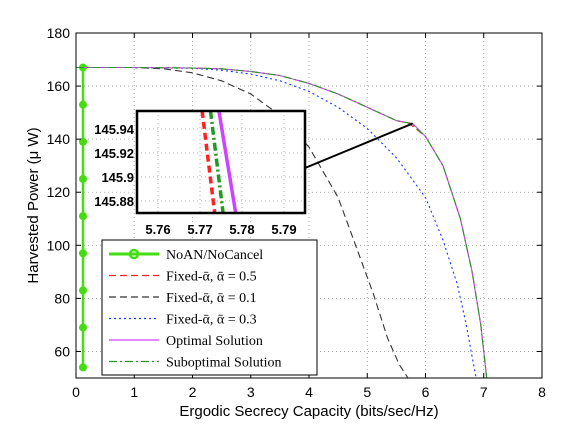 Image resolution: width=584 pixels, height=425 pixels. What do you see at coordinates (308, 411) in the screenshot?
I see `x-axis-label: Ergodic Secrecy Capacity (bits/sec/Hz)` at bounding box center [308, 411].